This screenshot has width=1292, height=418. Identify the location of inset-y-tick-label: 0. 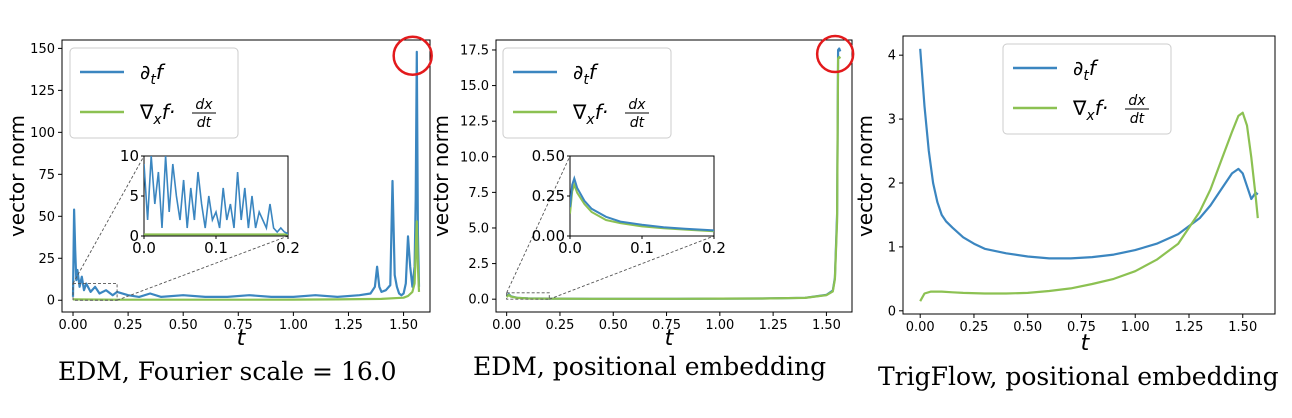
(134, 236).